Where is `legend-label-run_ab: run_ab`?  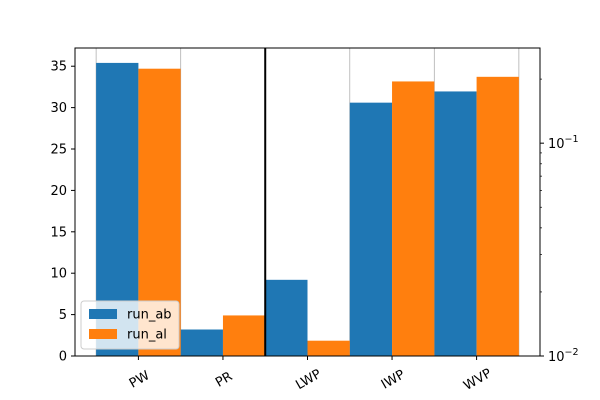
legend-label-run_ab: run_ab is located at coordinates (149, 315).